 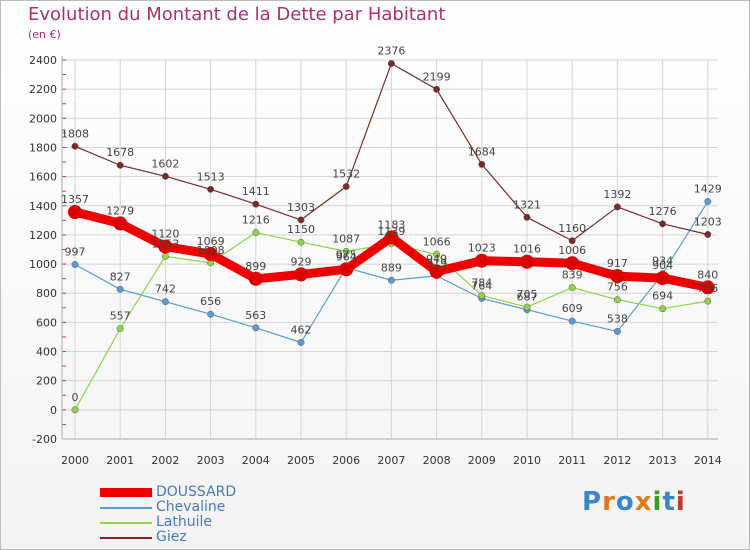 What do you see at coordinates (165, 243) in the screenshot?
I see `data-label-lathuile: 1053` at bounding box center [165, 243].